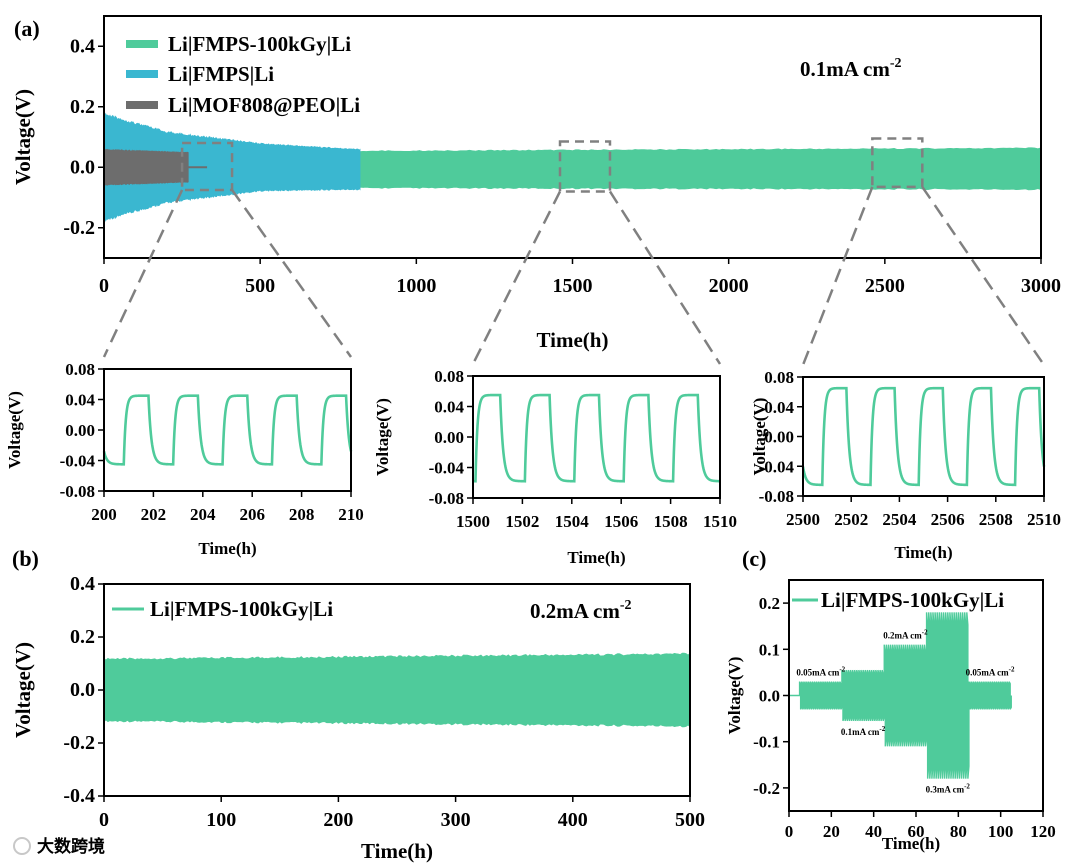  What do you see at coordinates (1041, 286) in the screenshot?
I see `x-tick-label-a: 3000` at bounding box center [1041, 286].